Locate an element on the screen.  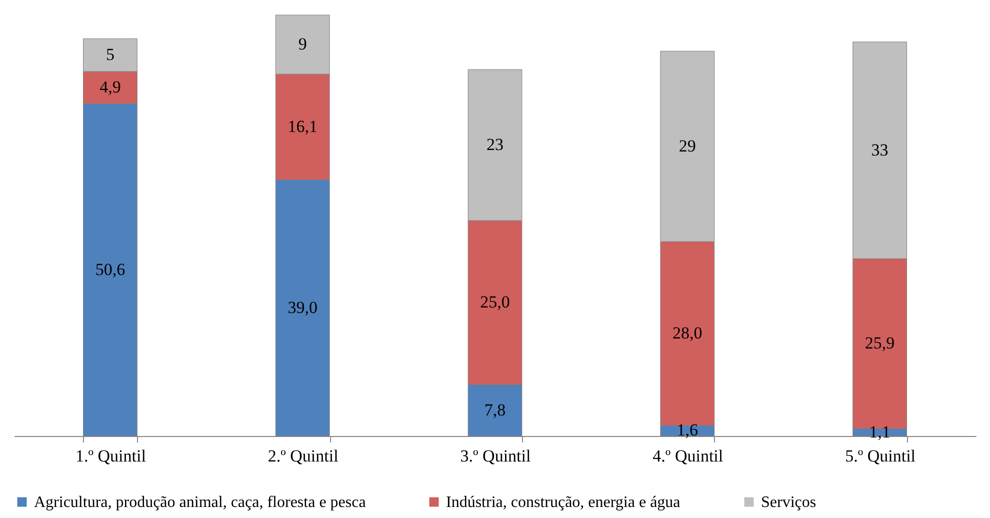
legend-label: Agricultura, produção animal, caça, floresta e pesca is located at coordinates (200, 502).